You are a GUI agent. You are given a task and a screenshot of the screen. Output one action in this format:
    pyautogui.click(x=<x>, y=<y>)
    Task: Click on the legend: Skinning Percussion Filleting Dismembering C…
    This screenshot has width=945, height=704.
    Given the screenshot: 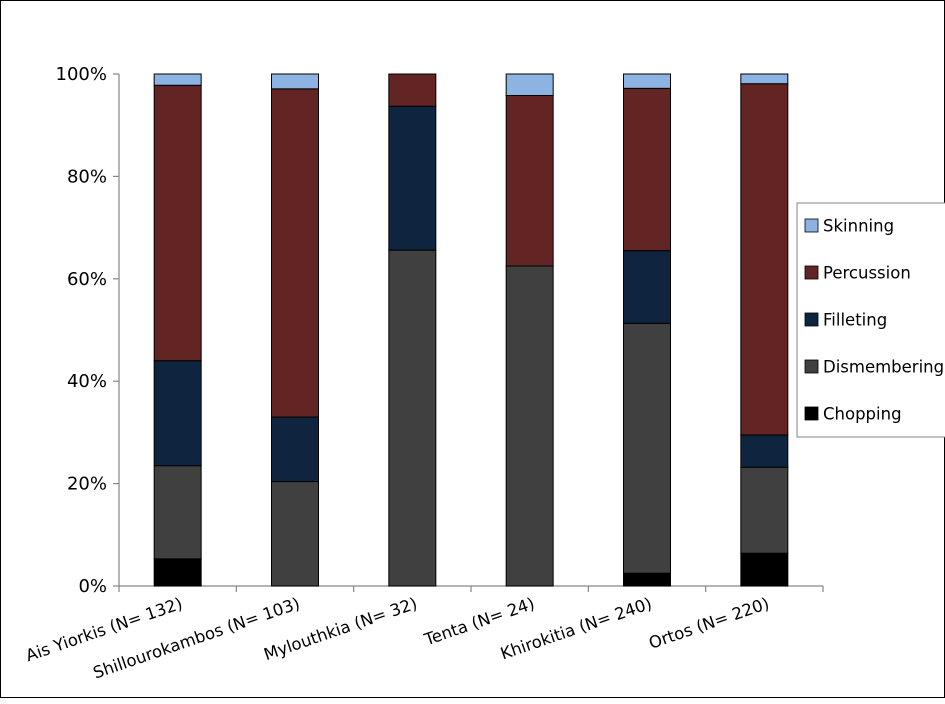 What is the action you would take?
    pyautogui.click(x=870, y=320)
    